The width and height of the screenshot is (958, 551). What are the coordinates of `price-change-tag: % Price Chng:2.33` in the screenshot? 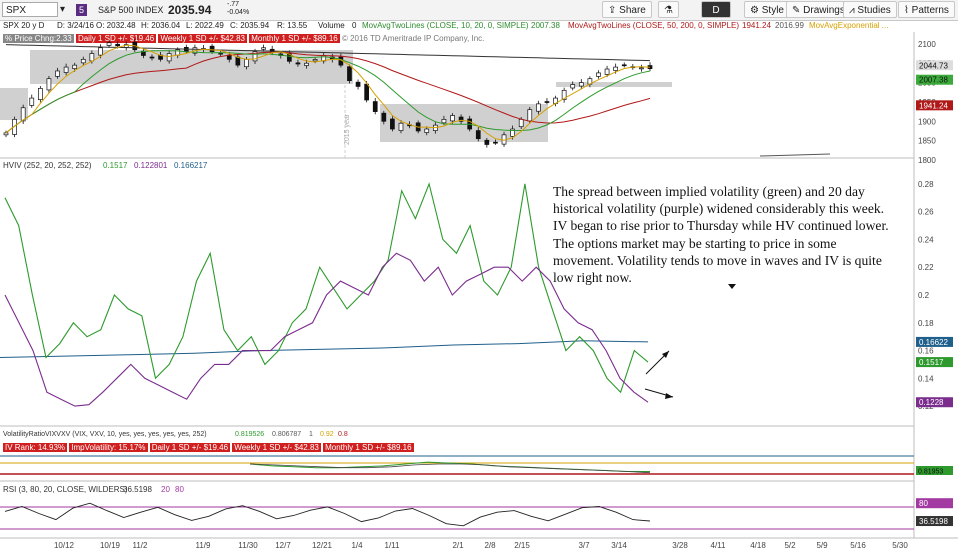 It's located at (38, 38).